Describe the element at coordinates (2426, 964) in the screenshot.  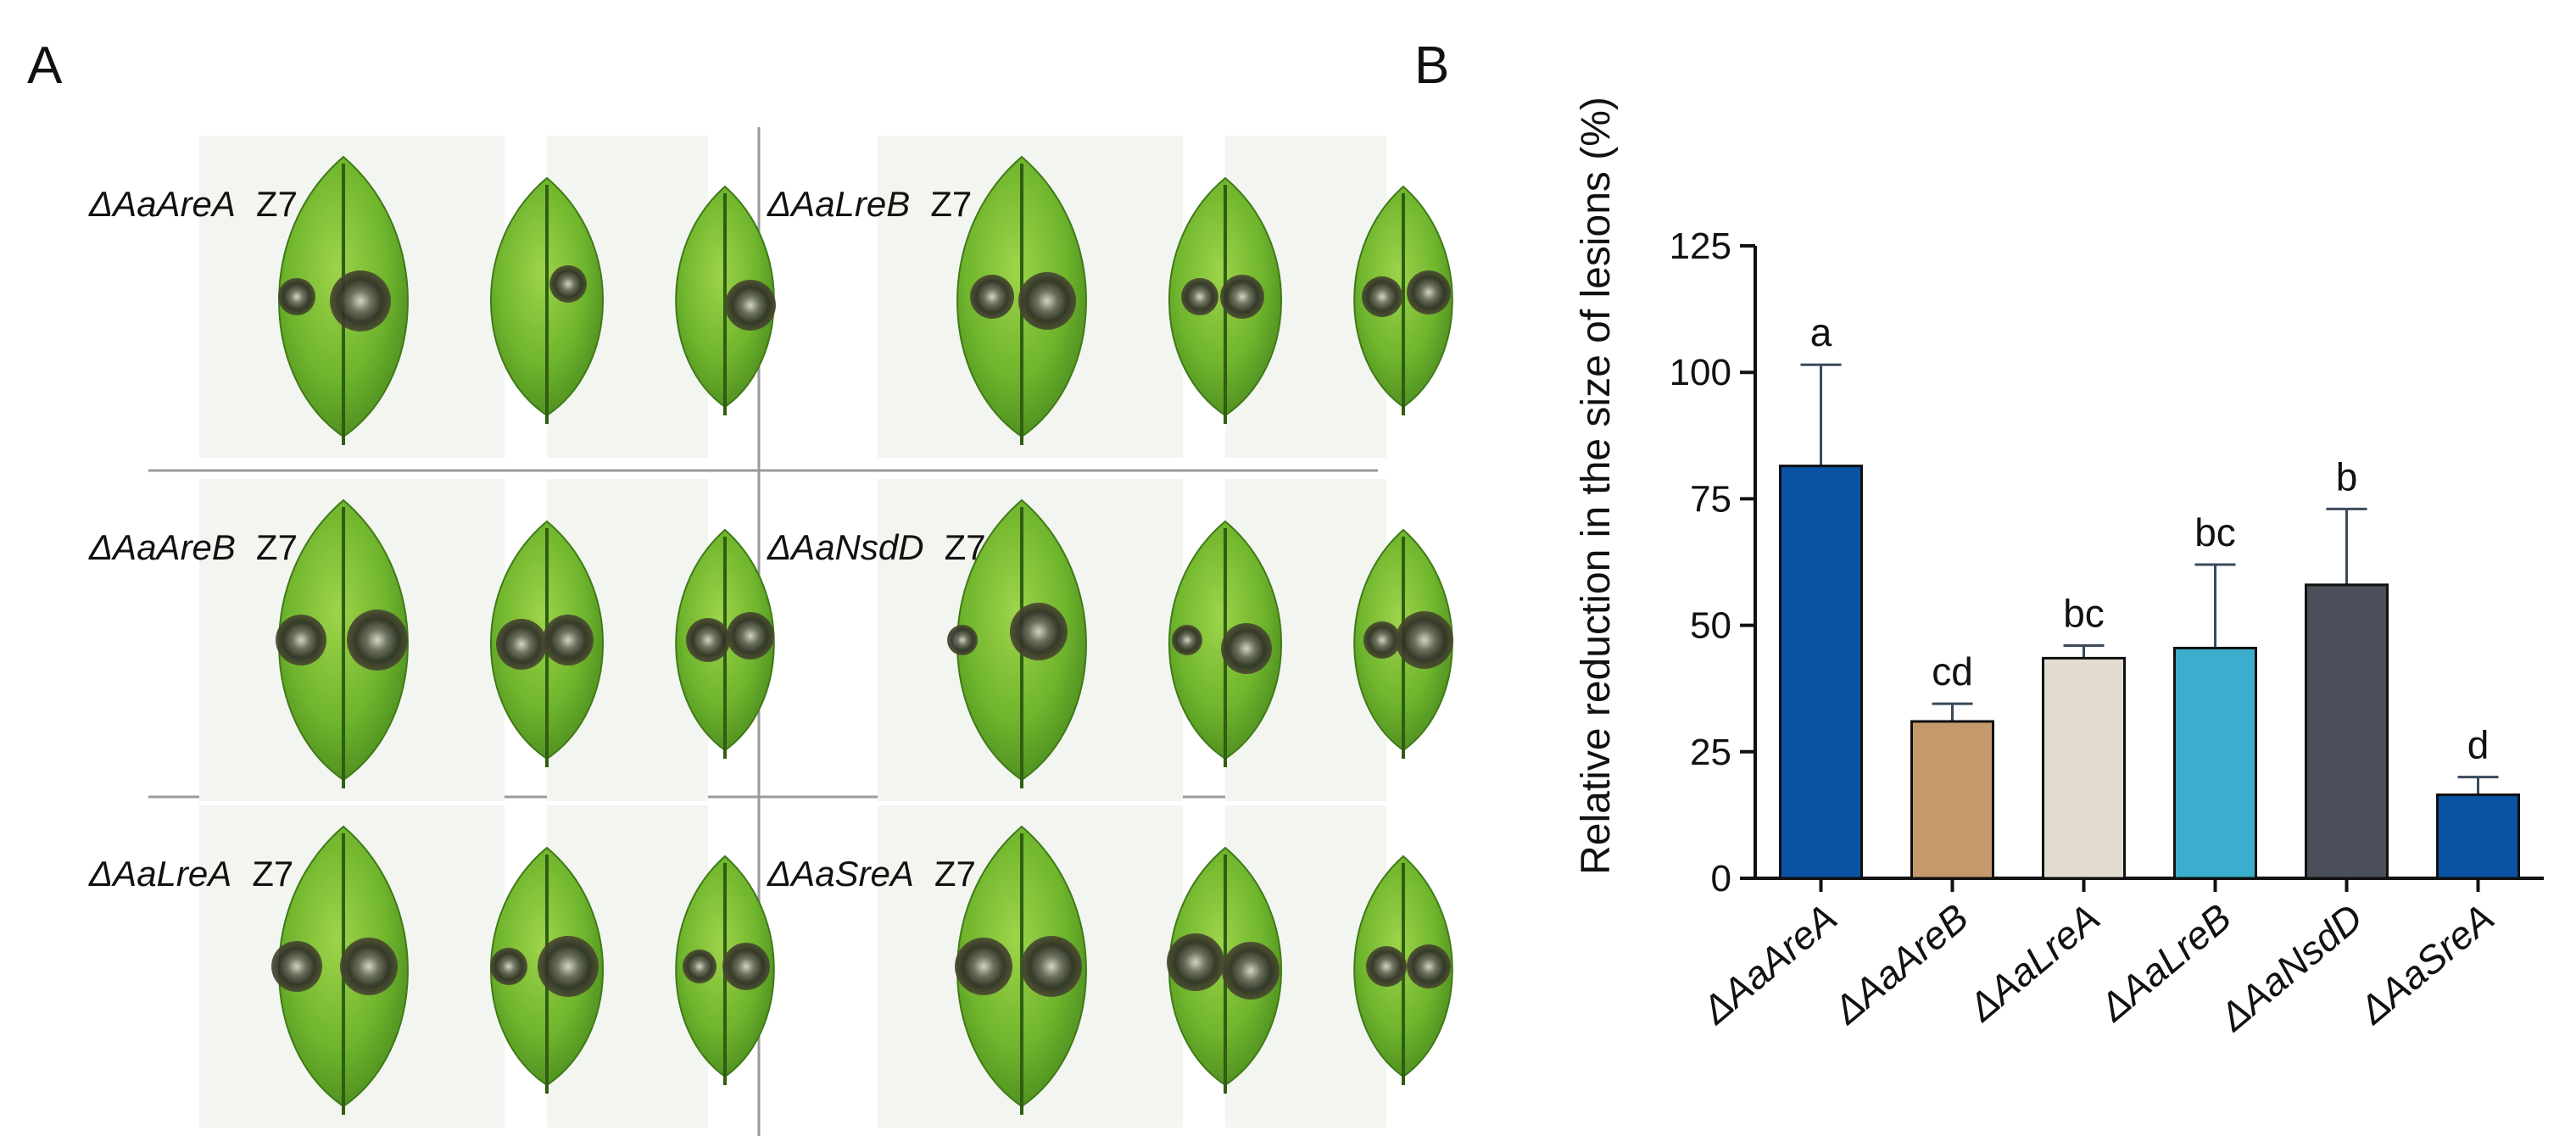
I see `x-tick-label: ΔAaSreA` at that location.